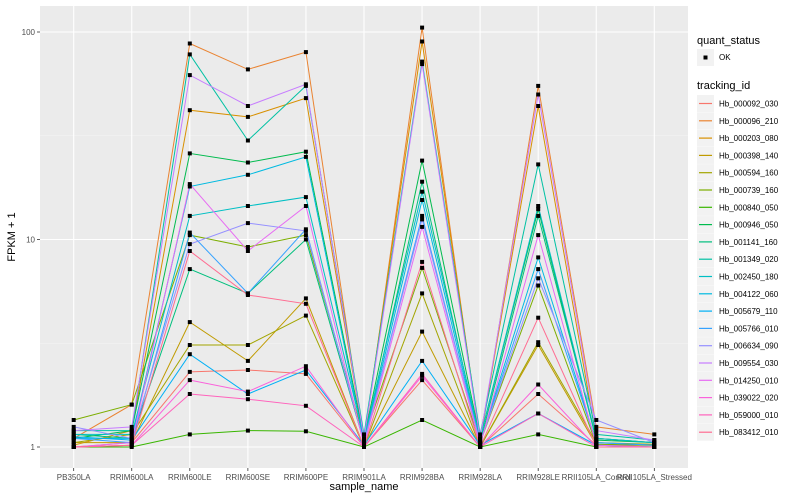 The image size is (800, 500). Describe the element at coordinates (364, 477) in the screenshot. I see `x-tick-label: RRIM901LA` at that location.